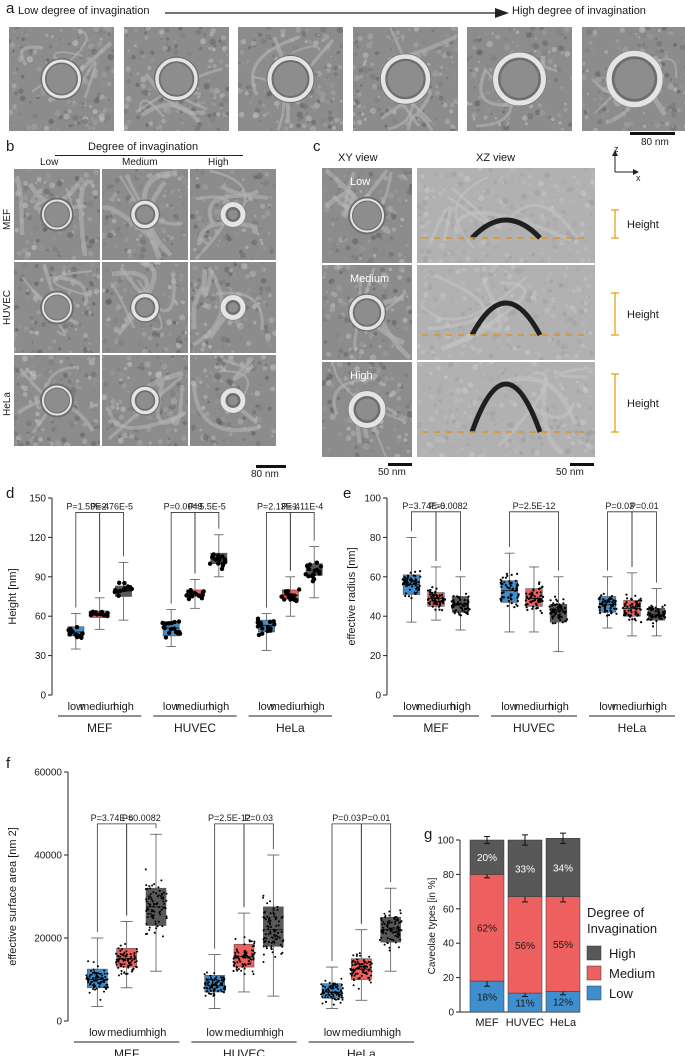  What do you see at coordinates (376, 656) in the screenshot?
I see `y-tick-label: 20` at bounding box center [376, 656].